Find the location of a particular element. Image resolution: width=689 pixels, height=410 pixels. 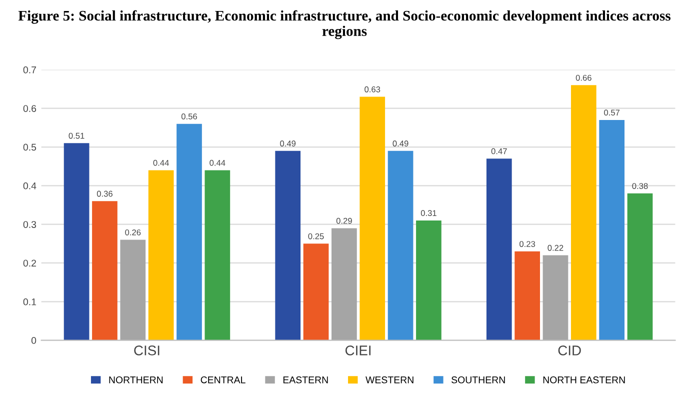

data-label: 0.29 is located at coordinates (344, 221).